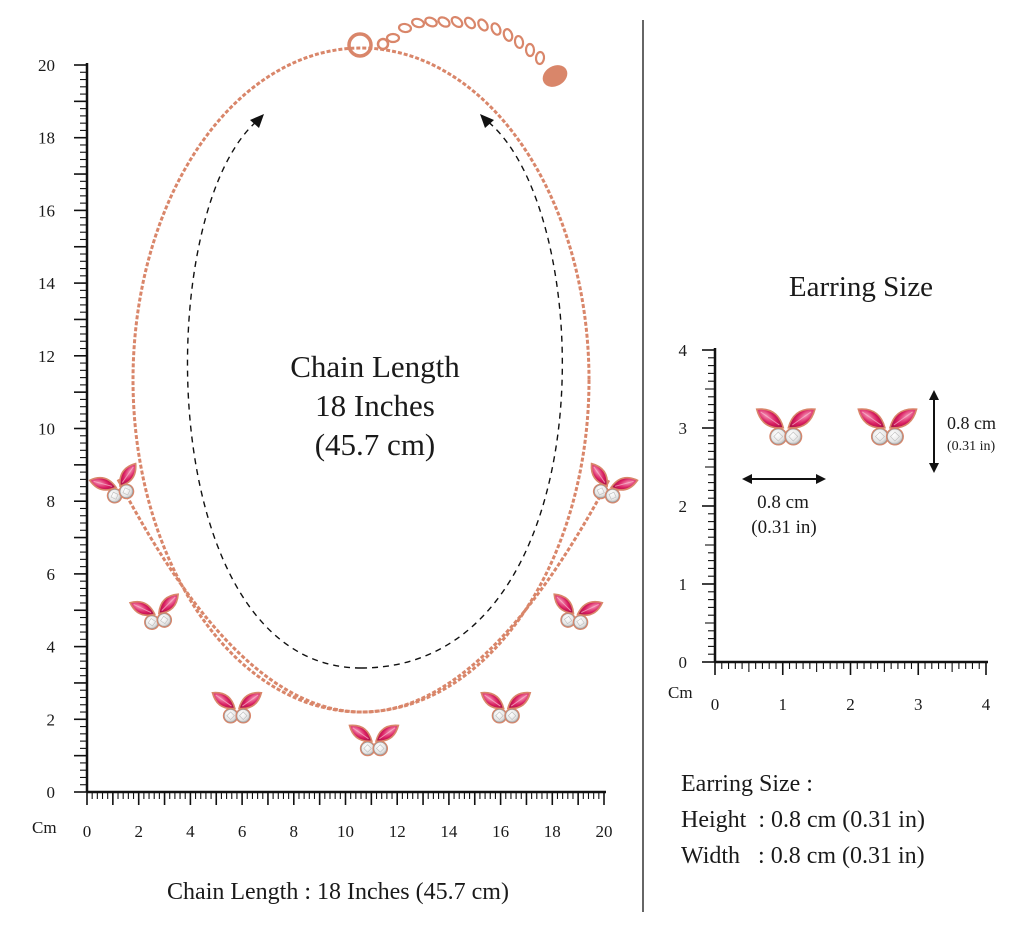  Describe the element at coordinates (552, 831) in the screenshot. I see `necklace-ruler-x-tick-label: 18` at that location.